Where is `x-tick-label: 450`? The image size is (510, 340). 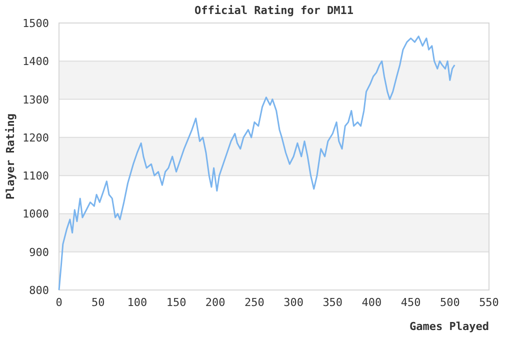
x-tick-label: 450 is located at coordinates (410, 302).